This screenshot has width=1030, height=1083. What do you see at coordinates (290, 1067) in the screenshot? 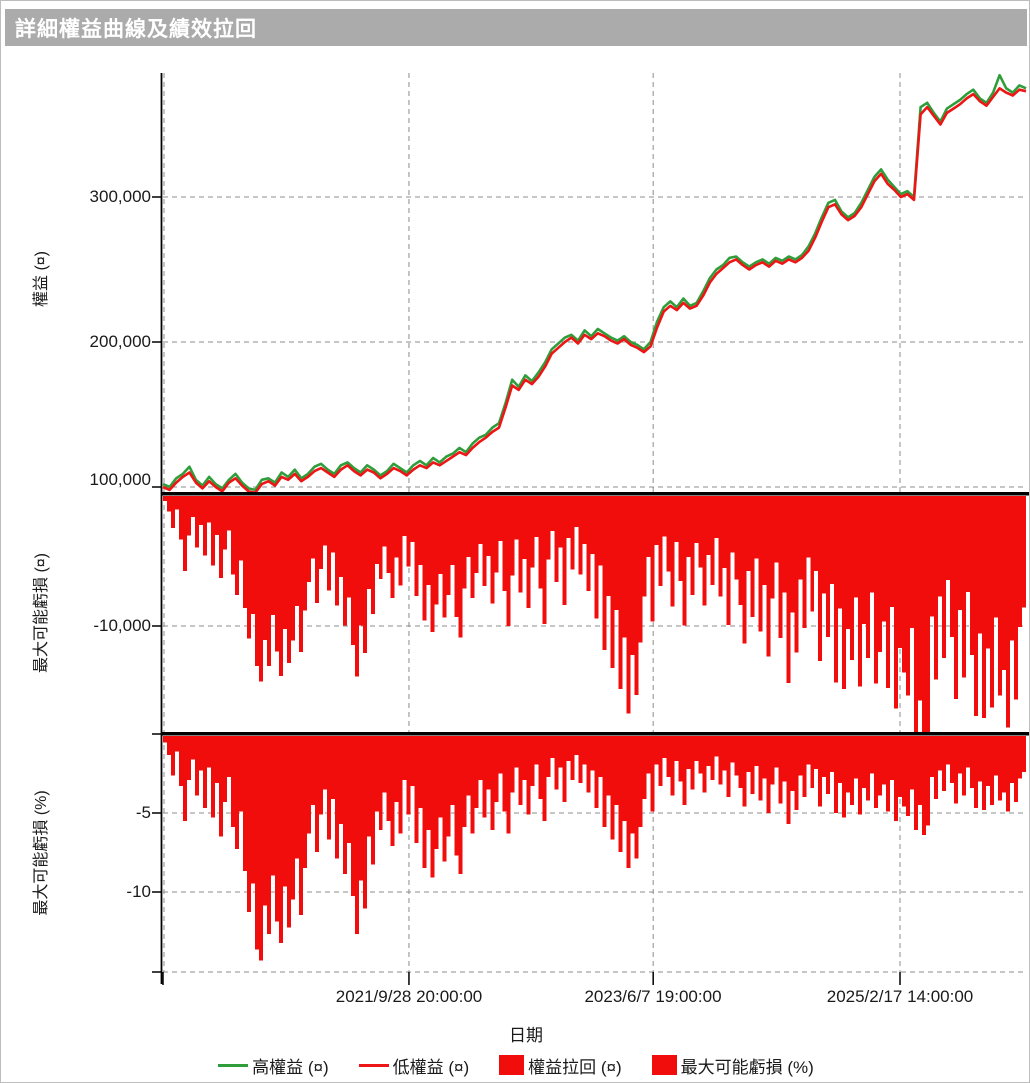
I see `legend-label: 高權益 (¤)` at bounding box center [290, 1067].